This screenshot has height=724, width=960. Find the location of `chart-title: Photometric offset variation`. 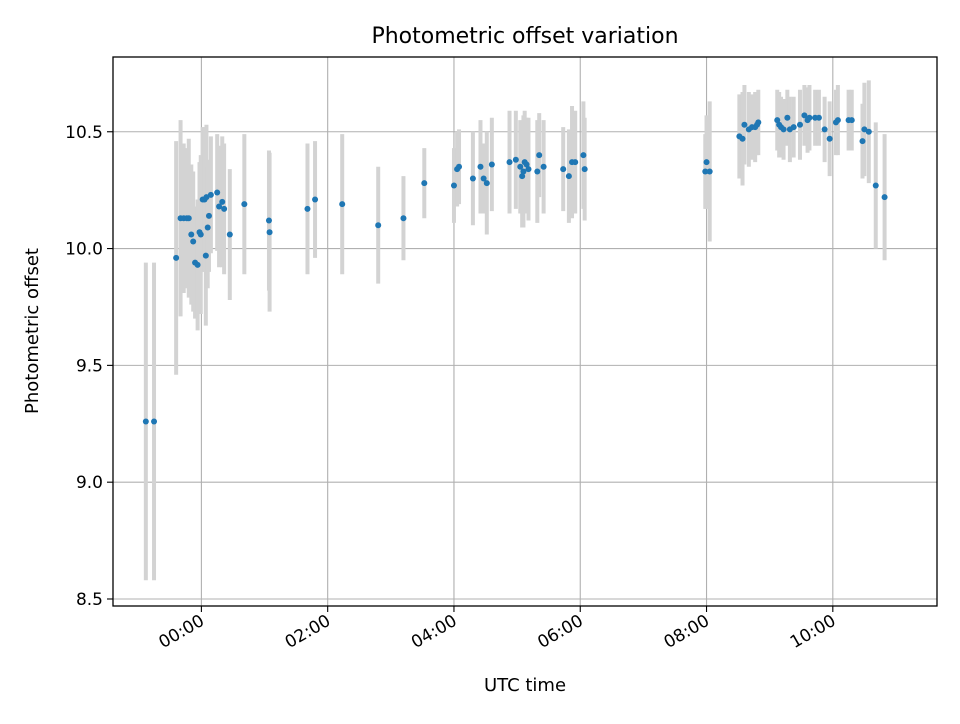

chart-title: Photometric offset variation is located at coordinates (524, 36).